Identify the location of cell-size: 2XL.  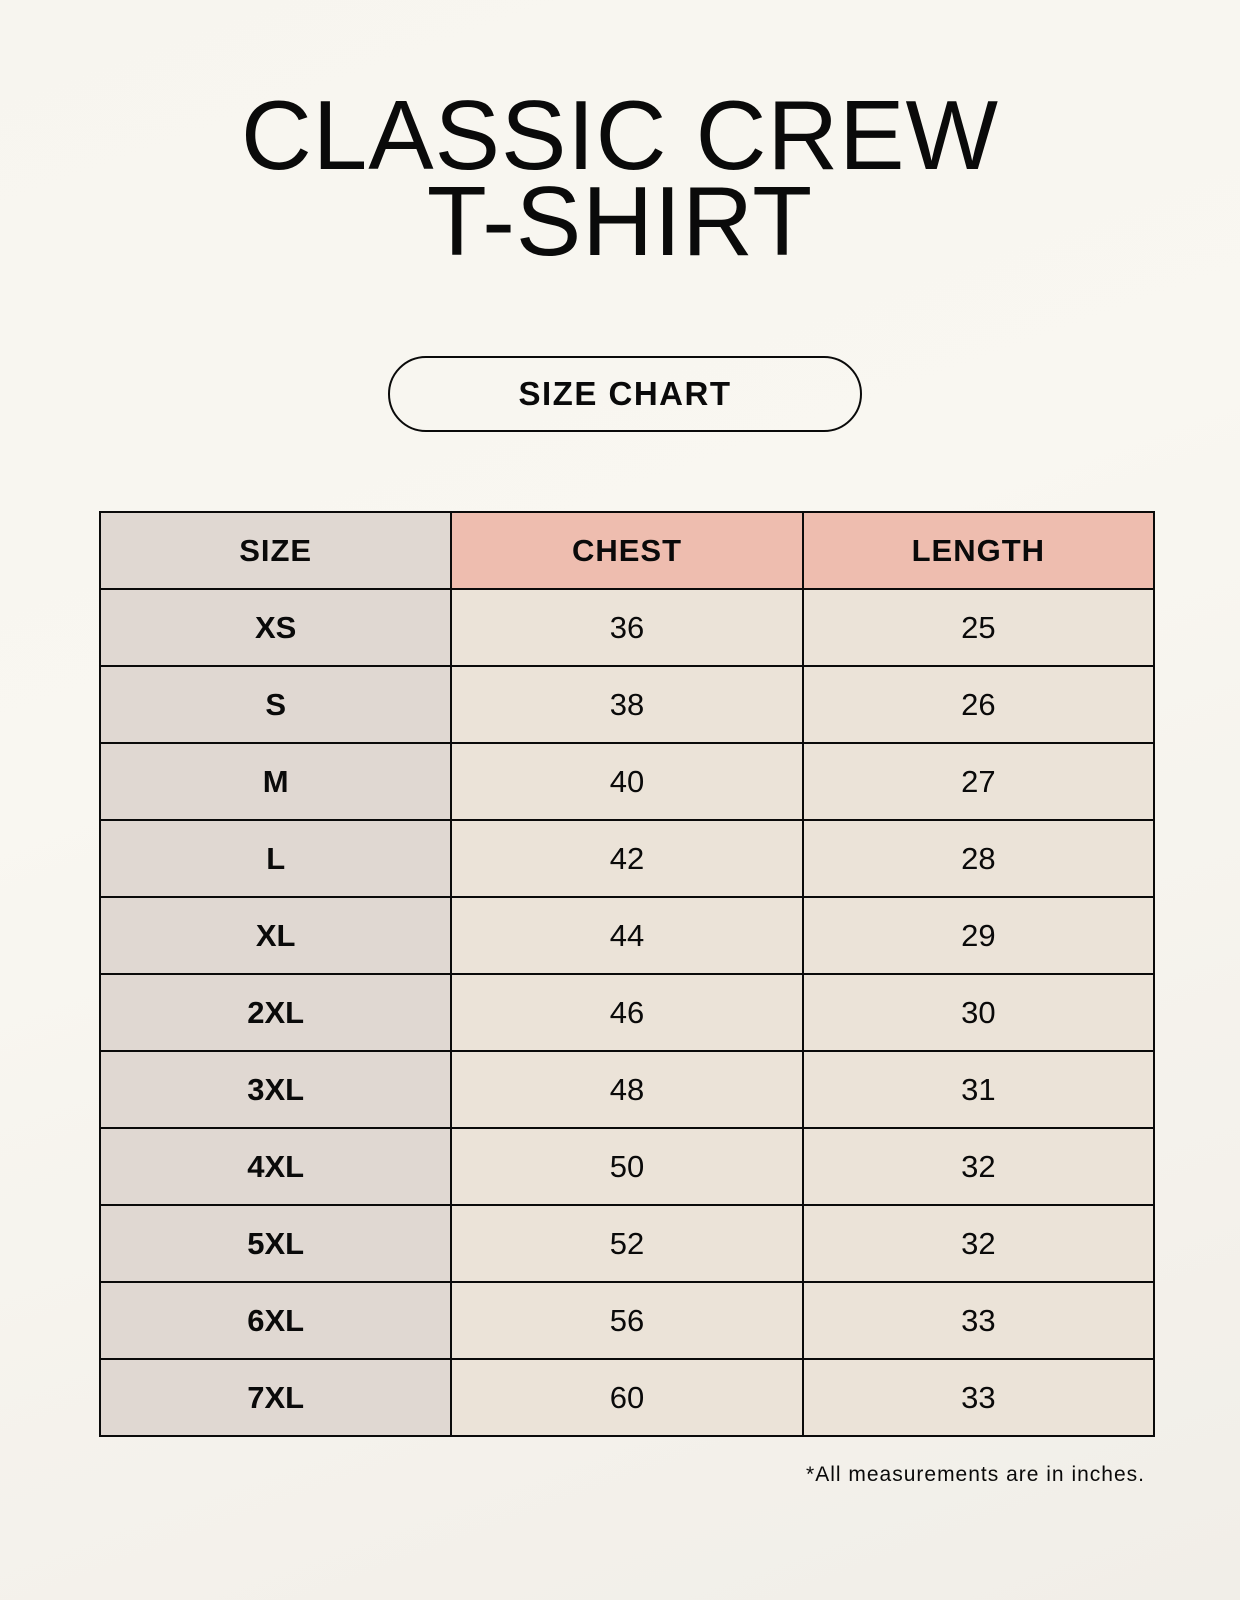
(275, 1012).